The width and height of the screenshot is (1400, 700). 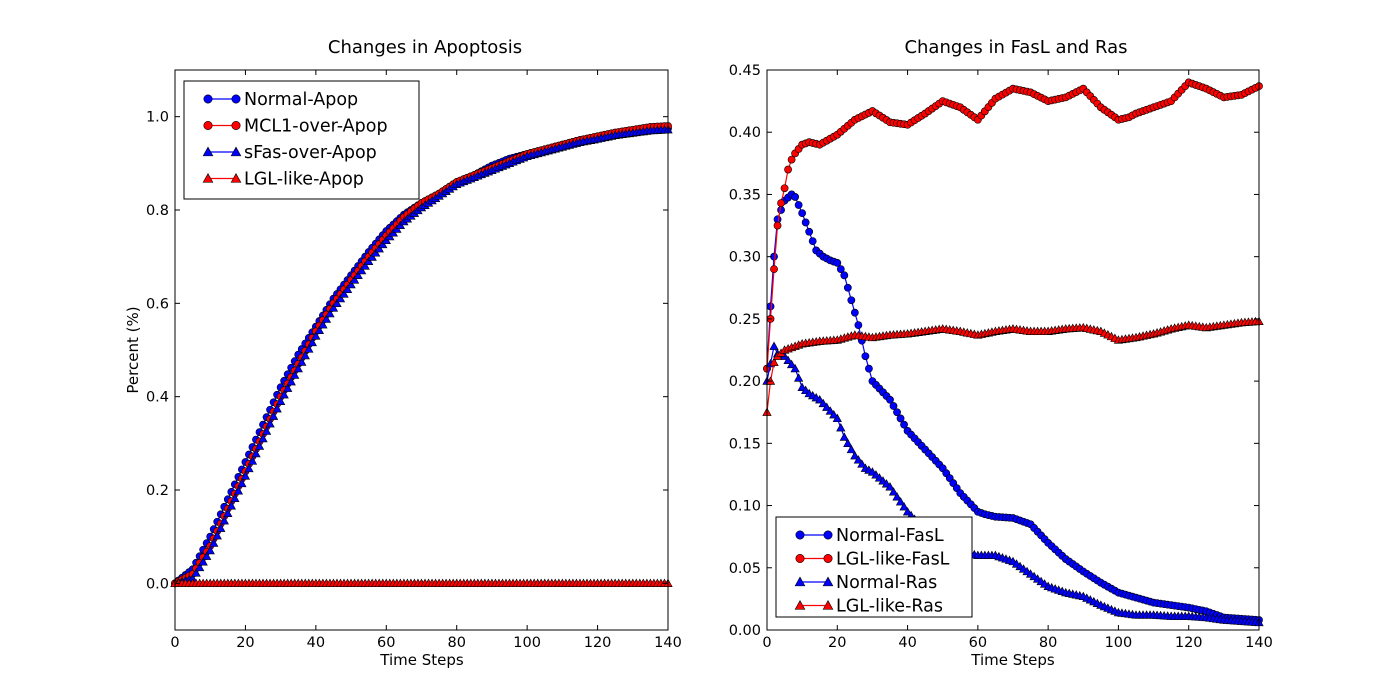 I want to click on series-lgl-like-ras, so click(x=1013, y=366).